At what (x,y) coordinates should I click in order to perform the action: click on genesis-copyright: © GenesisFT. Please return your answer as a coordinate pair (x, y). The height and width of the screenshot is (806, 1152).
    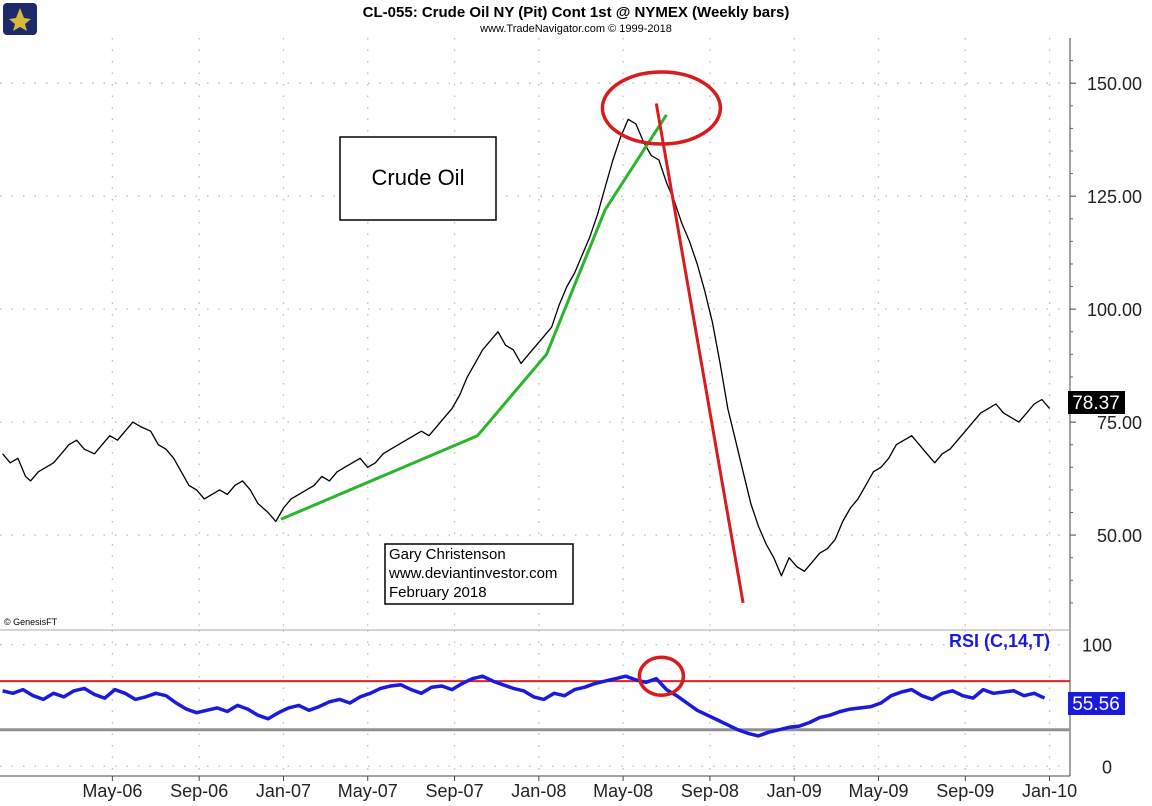
    Looking at the image, I should click on (31, 622).